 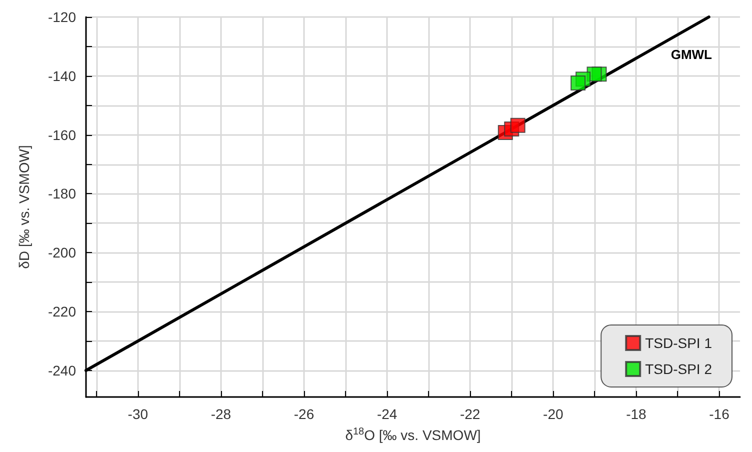 What do you see at coordinates (304, 414) in the screenshot?
I see `x-tick-label: -26` at bounding box center [304, 414].